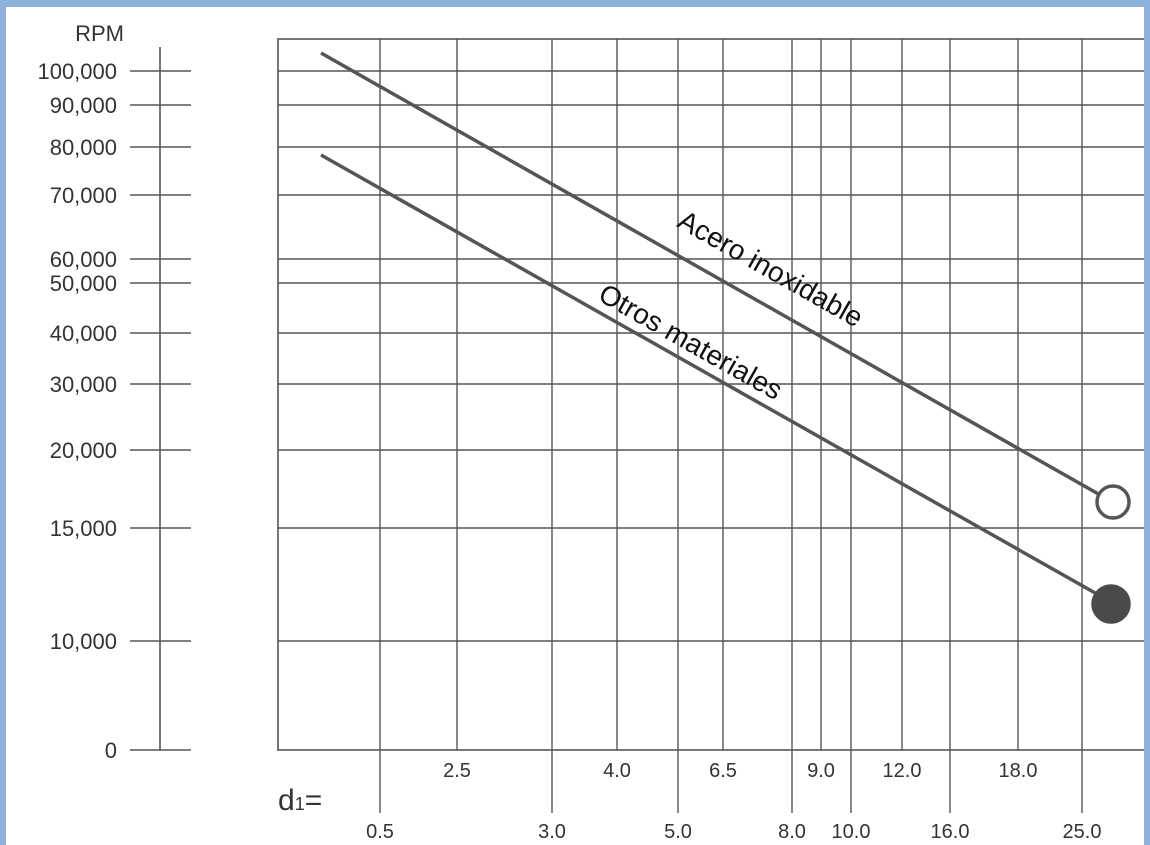  What do you see at coordinates (300, 800) in the screenshot?
I see `x-axis-label: d1=` at bounding box center [300, 800].